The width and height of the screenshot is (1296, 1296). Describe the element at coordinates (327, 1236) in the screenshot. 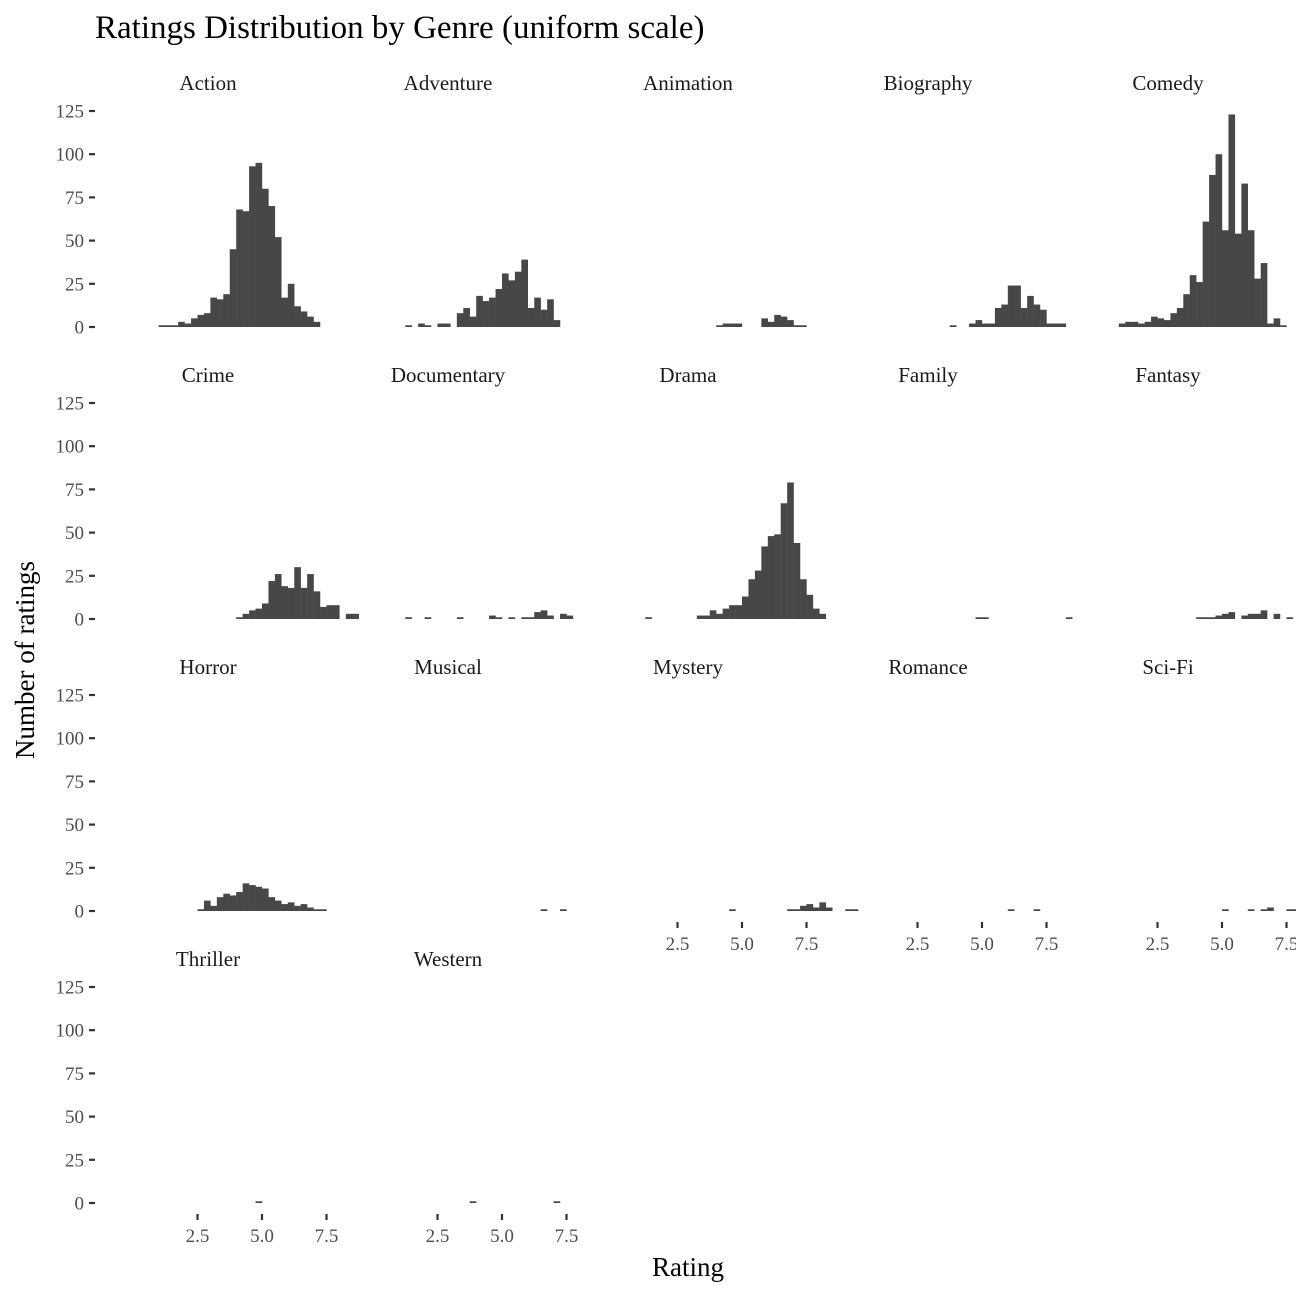

I see `x-tick-label: 7.5` at that location.